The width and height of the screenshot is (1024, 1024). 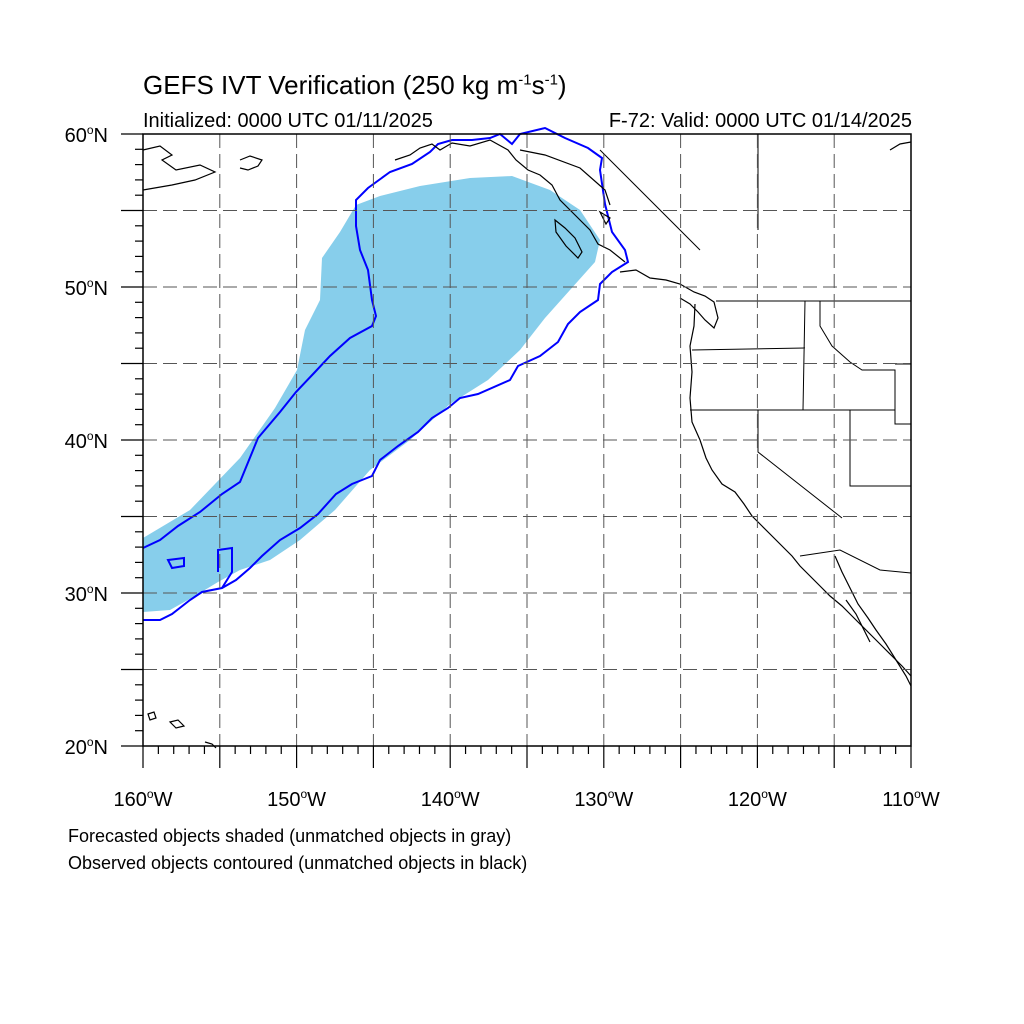 I want to click on lat-label: 50oN, so click(x=86, y=288).